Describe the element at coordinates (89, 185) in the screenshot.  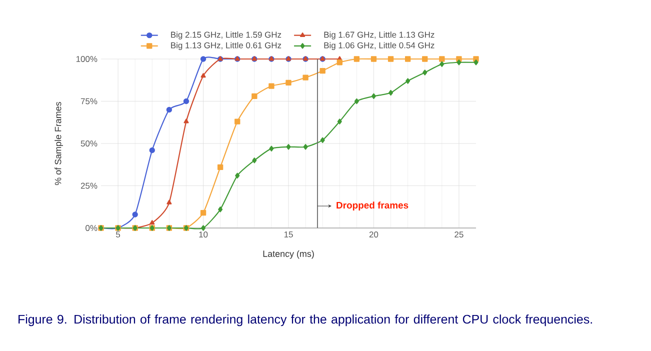
I see `y-tick-label: 25%` at that location.